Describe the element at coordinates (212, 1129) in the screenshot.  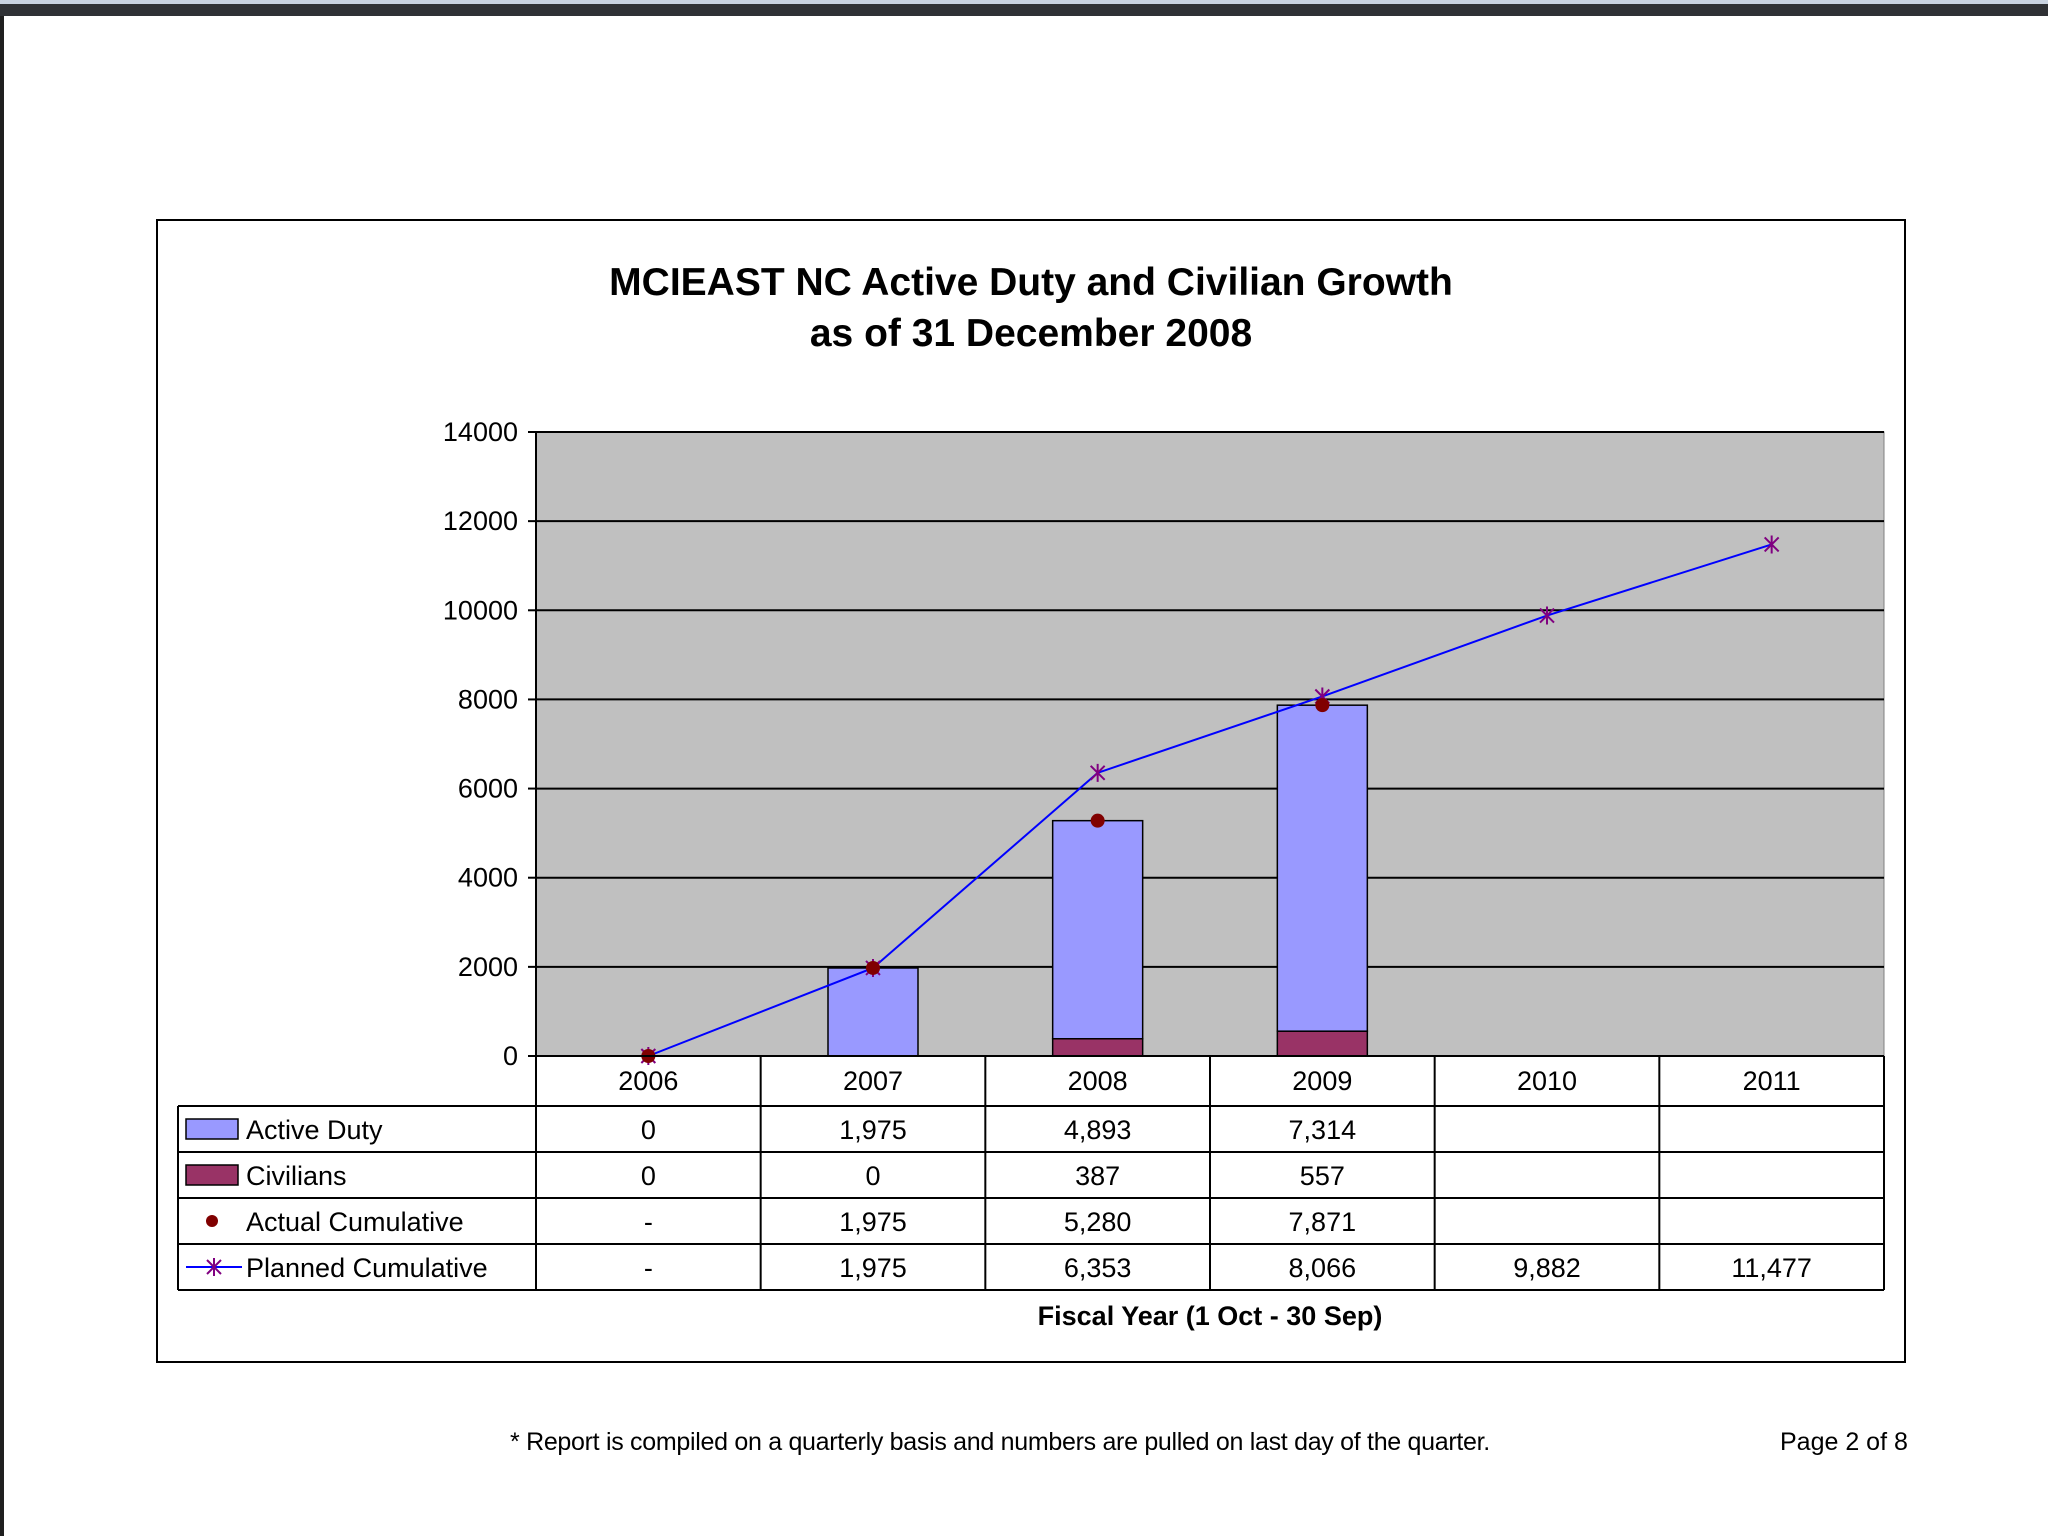
I see `legend-key-active-duty` at that location.